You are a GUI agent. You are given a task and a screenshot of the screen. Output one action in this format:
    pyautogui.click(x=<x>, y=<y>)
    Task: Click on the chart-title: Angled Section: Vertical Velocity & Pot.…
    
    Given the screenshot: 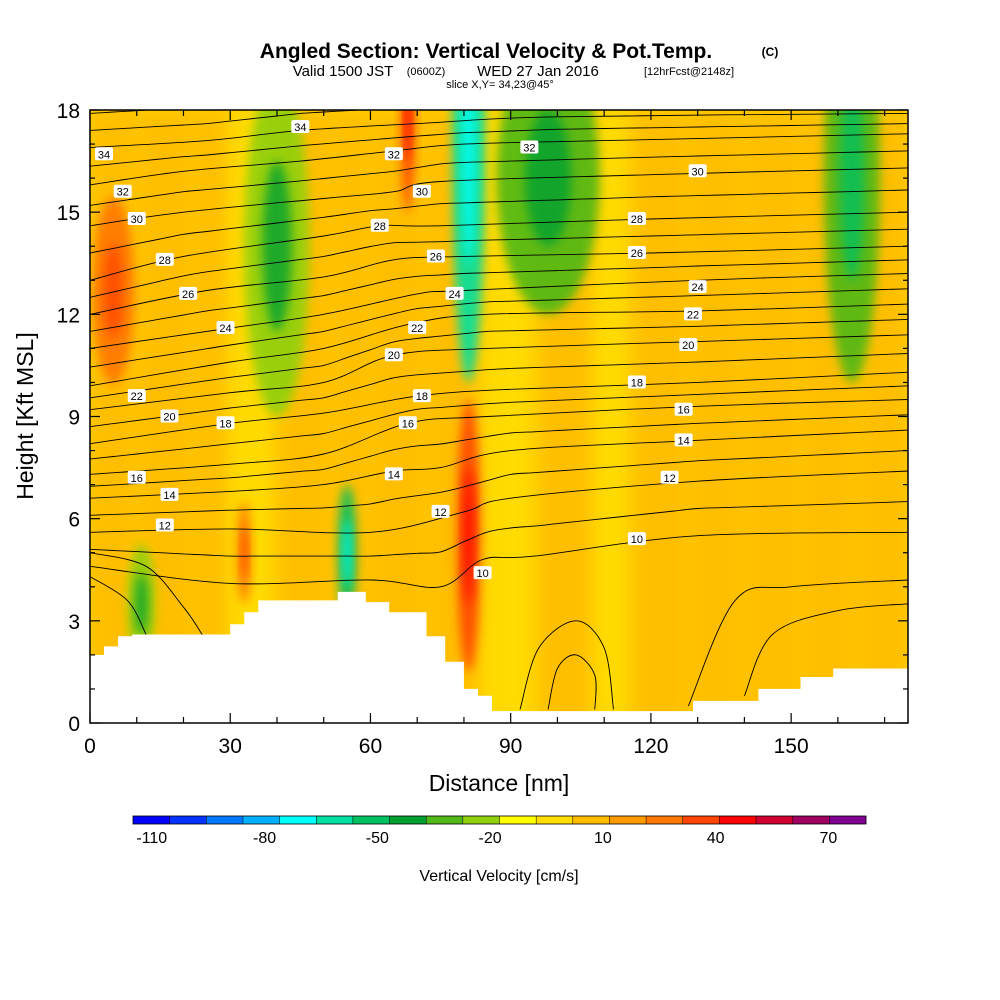 What is the action you would take?
    pyautogui.click(x=486, y=51)
    